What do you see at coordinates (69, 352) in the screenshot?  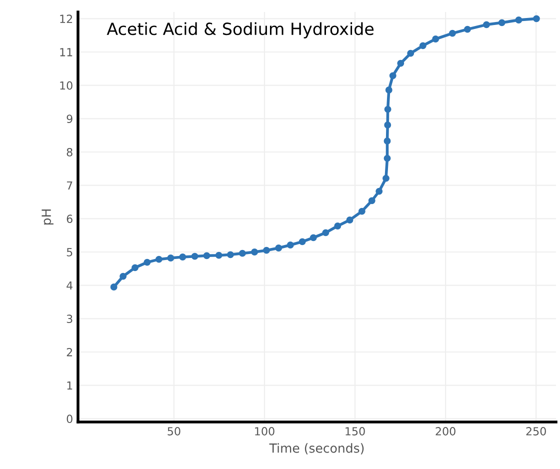 I see `y-tick-label: 2` at bounding box center [69, 352].